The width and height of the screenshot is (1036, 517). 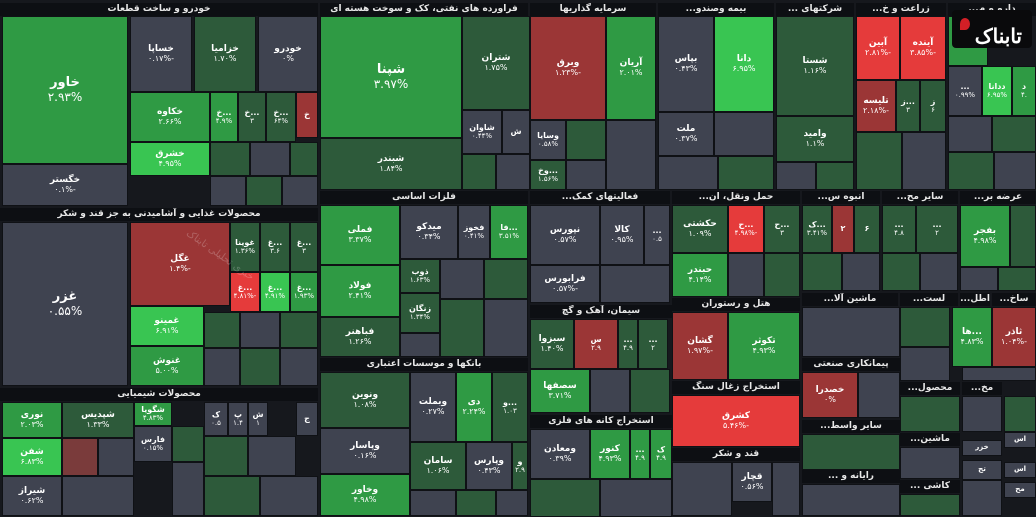 What do you see at coordinates (552, 344) in the screenshot?
I see `treemap-tile: سبزوا ۱.۴۰%` at bounding box center [552, 344].